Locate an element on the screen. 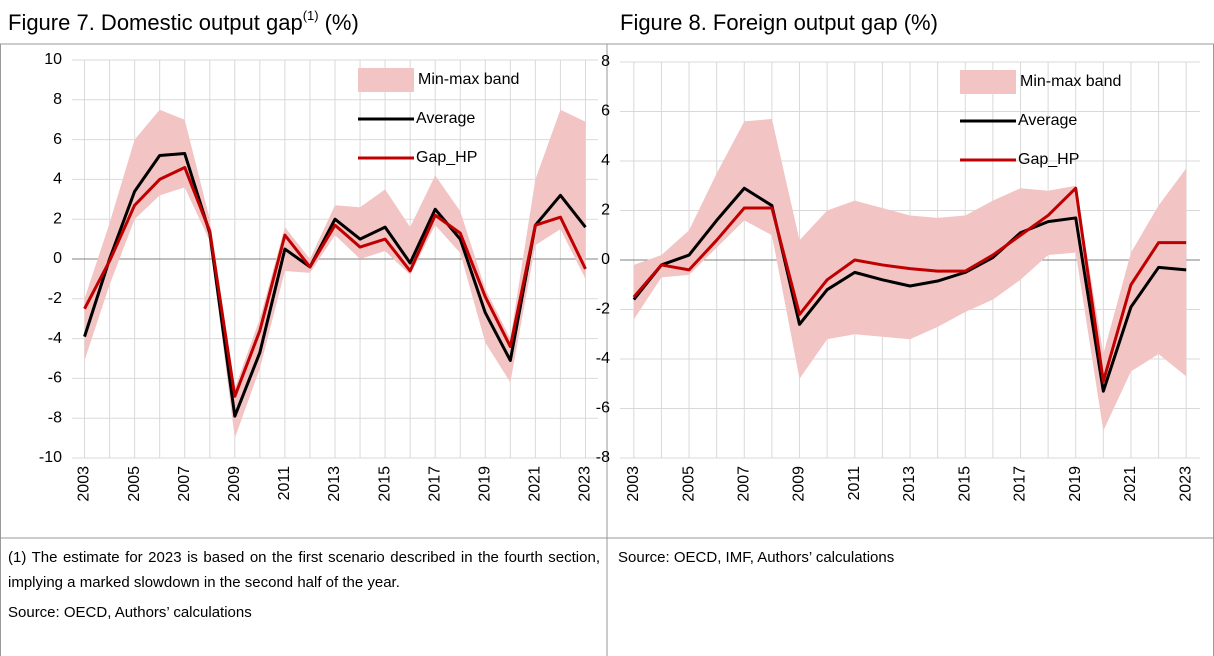 Image resolution: width=1214 pixels, height=656 pixels. title-superscript: (1) is located at coordinates (311, 15).